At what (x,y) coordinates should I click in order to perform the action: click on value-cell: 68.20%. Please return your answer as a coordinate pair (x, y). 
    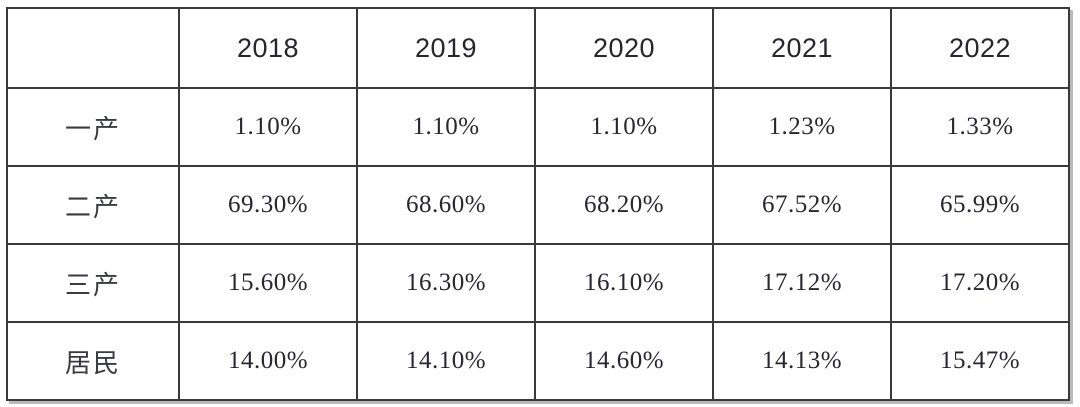
    Looking at the image, I should click on (624, 205).